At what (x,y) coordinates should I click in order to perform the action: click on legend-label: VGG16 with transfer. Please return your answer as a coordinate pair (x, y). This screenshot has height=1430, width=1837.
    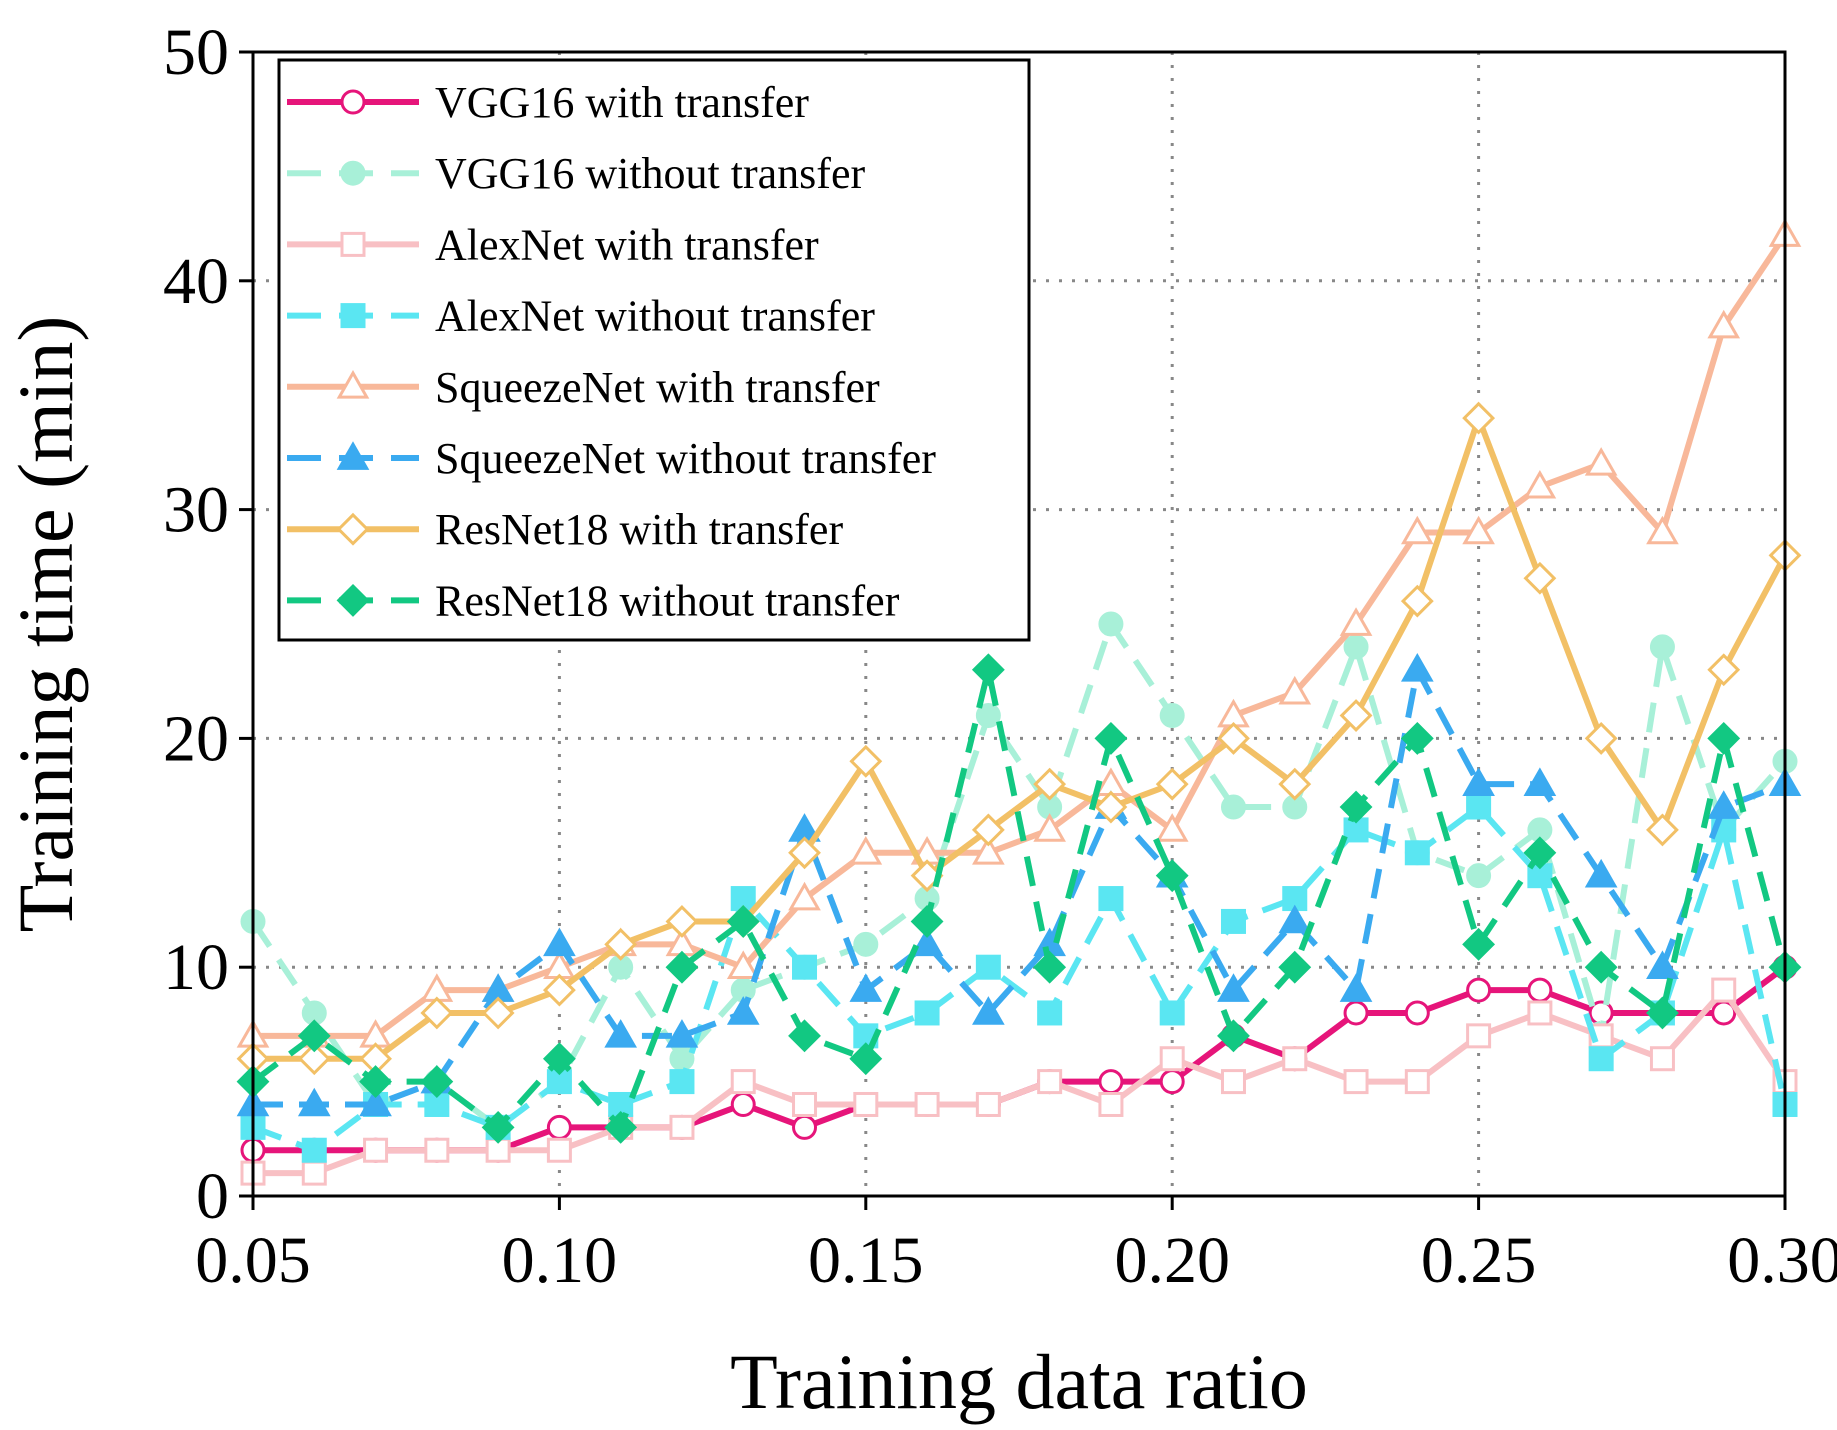
    Looking at the image, I should click on (622, 102).